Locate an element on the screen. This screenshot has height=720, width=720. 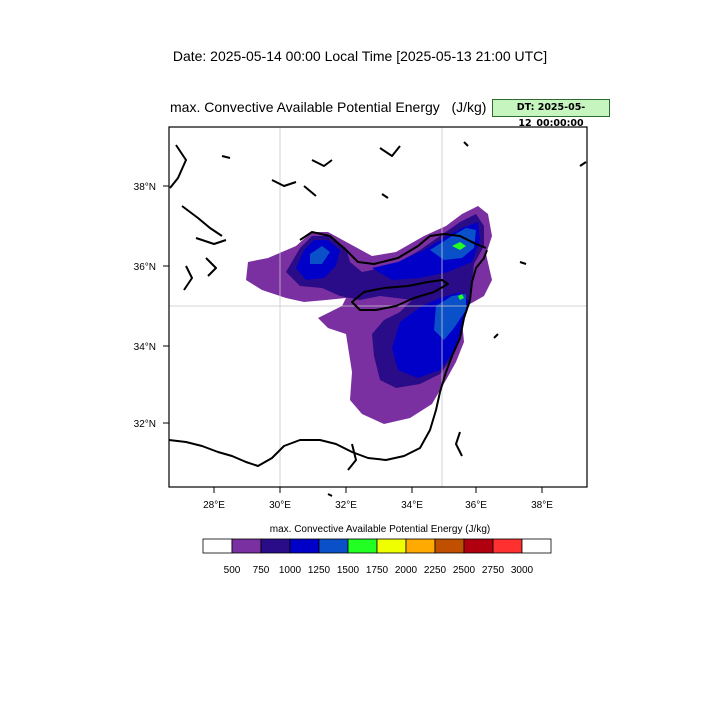
cyprus-coastline is located at coordinates (400, 295).